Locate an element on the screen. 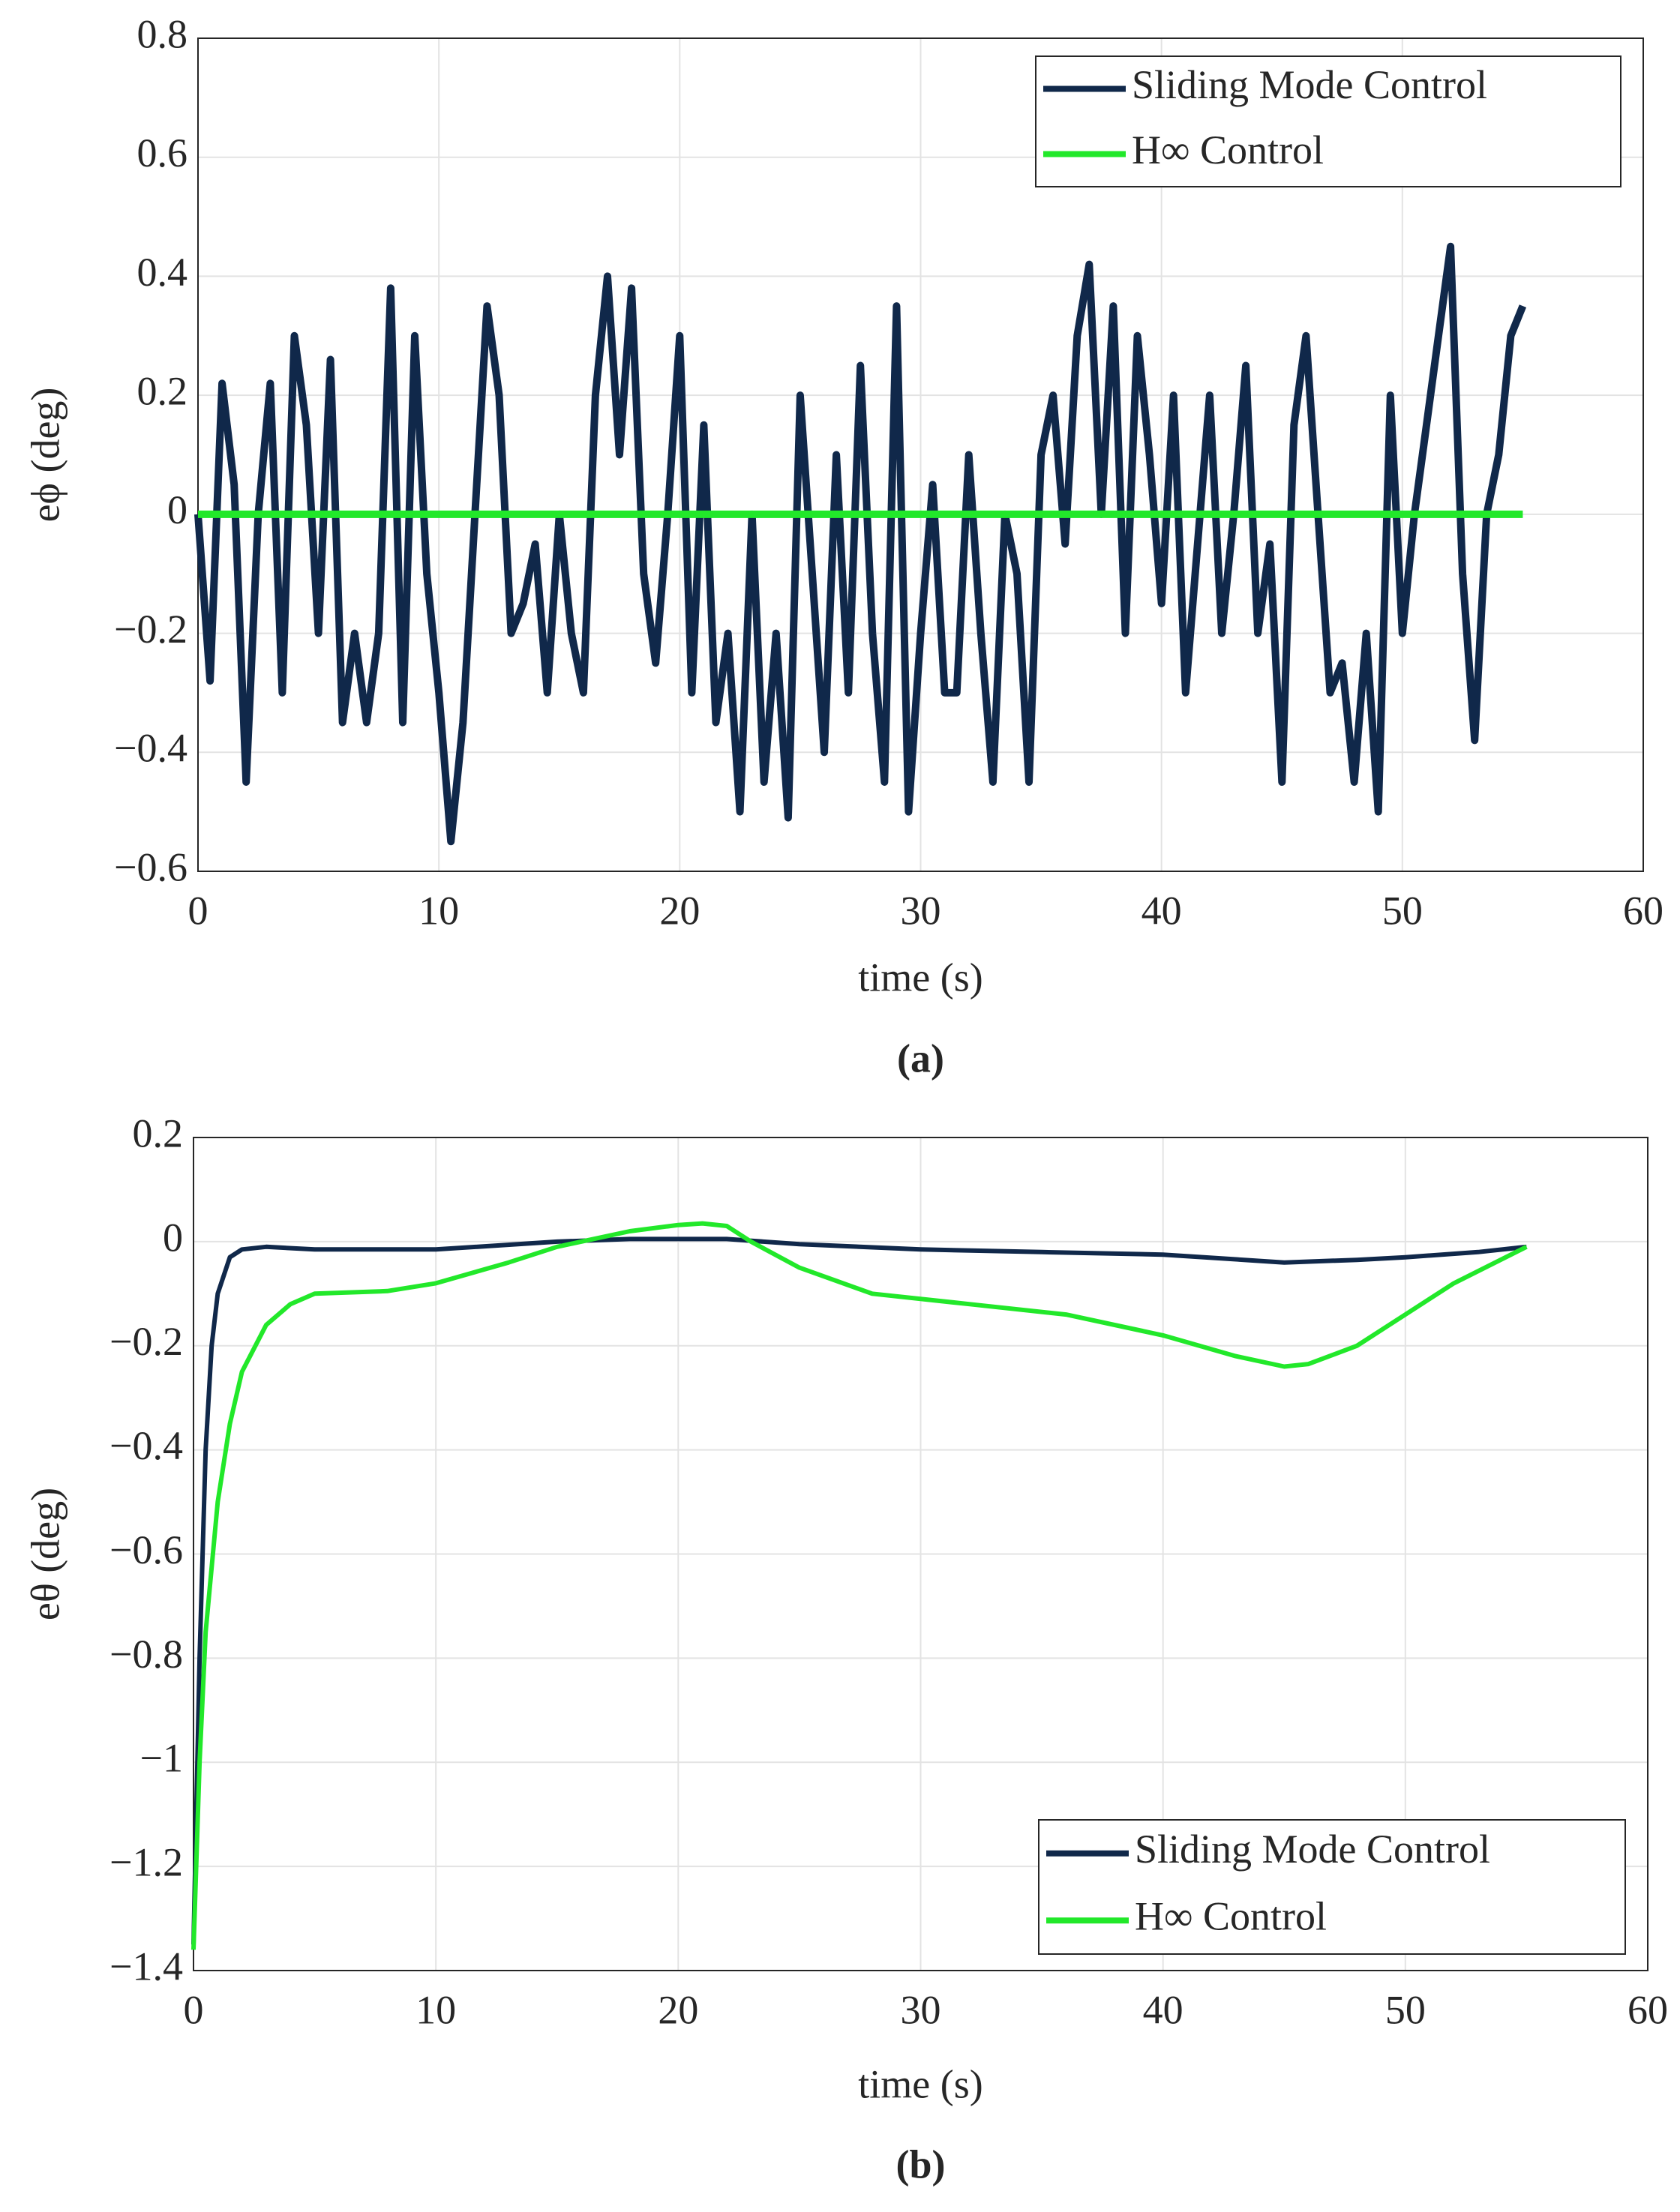  y-tick-label: 0.6 is located at coordinates (162, 152).